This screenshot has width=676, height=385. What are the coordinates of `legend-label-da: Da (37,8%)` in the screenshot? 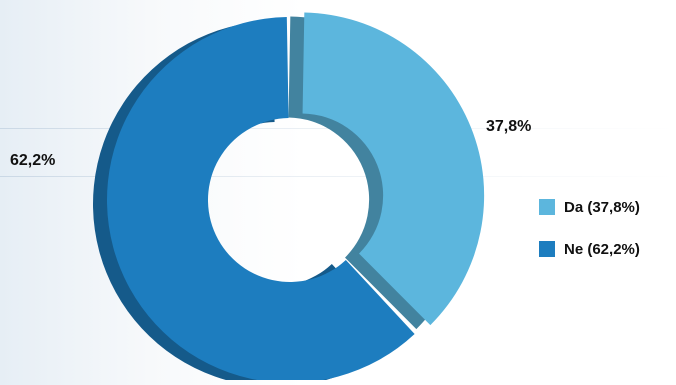 It's located at (602, 207).